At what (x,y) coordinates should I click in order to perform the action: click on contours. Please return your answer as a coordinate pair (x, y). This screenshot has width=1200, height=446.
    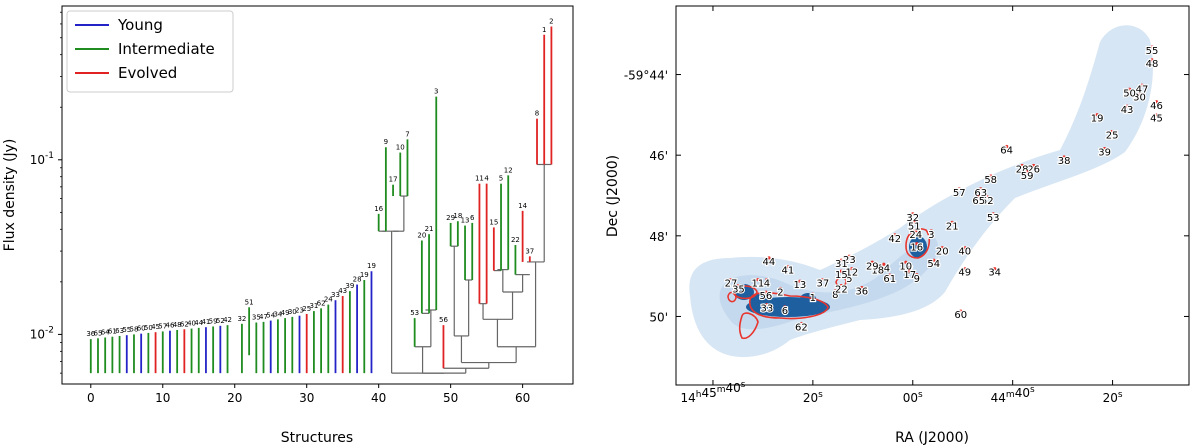
    Looking at the image, I should click on (829, 284).